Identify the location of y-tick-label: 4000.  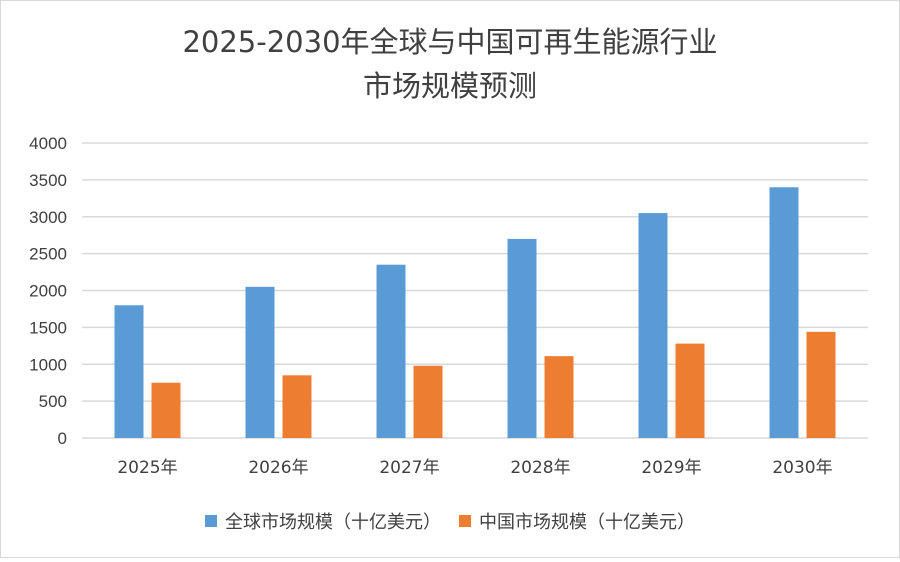
(48, 143).